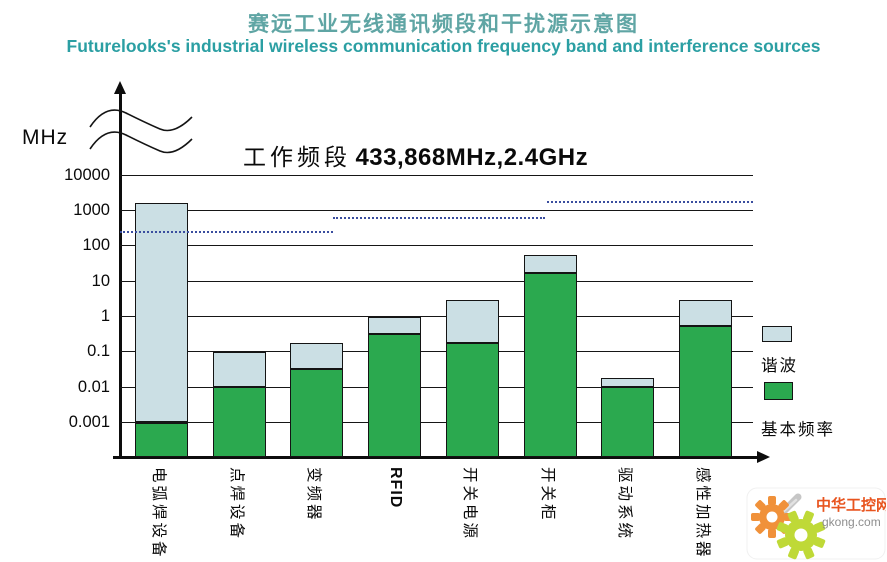  Describe the element at coordinates (91, 210) in the screenshot. I see `y-tick-label: 1000` at that location.